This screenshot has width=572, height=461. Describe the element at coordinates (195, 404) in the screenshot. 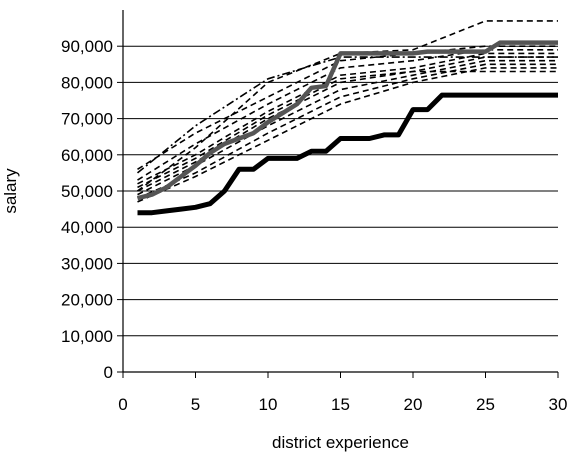

I see `x-tick-label: 5` at that location.